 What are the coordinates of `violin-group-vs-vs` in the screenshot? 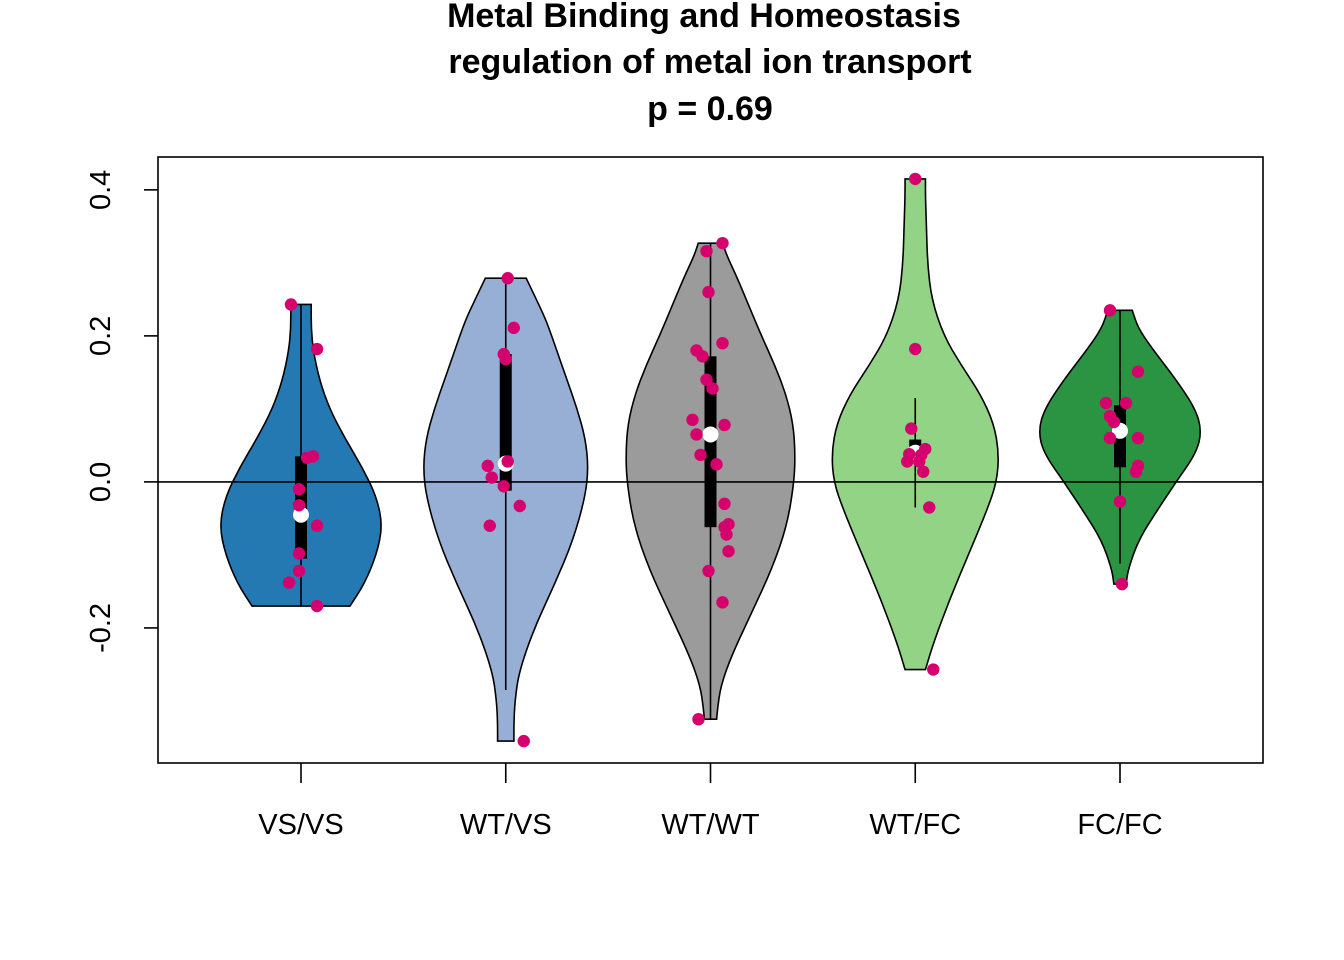 It's located at (301, 455).